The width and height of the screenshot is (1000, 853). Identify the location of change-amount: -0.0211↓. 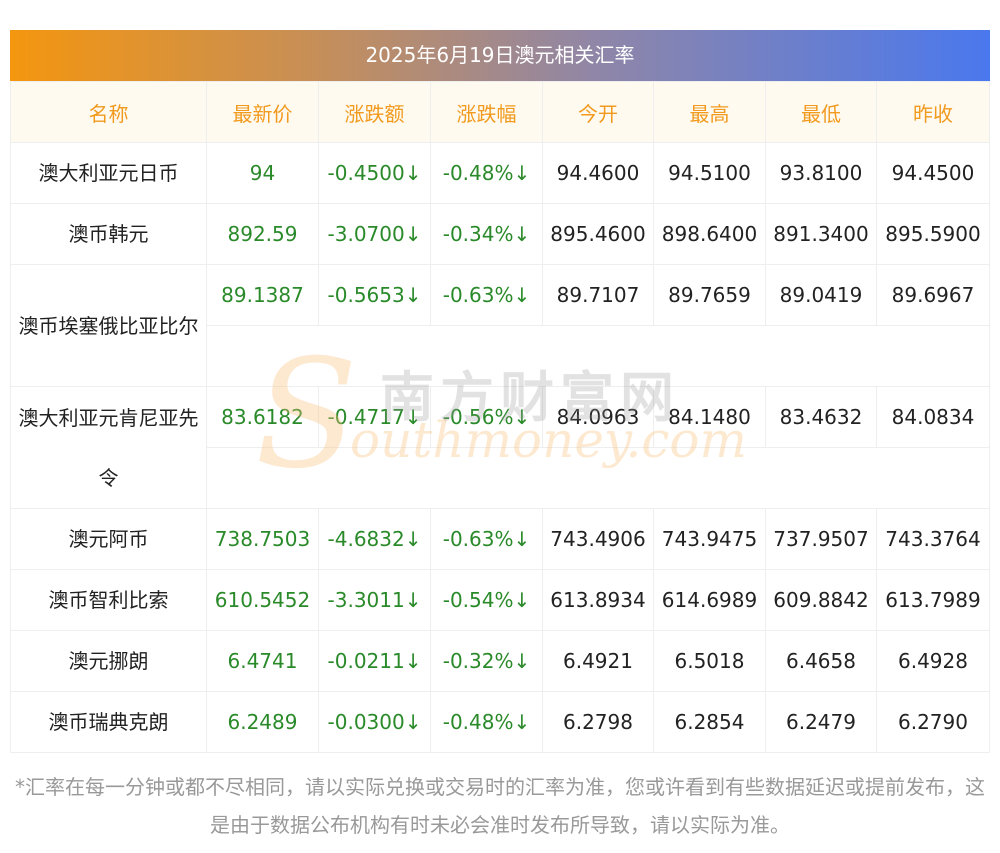
(374, 661).